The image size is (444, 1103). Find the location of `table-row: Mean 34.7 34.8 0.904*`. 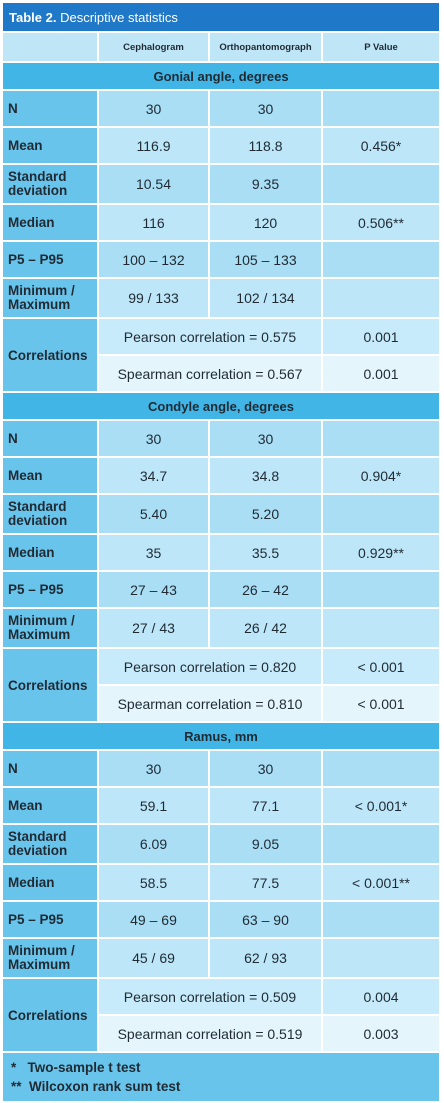

table-row: Mean 34.7 34.8 0.904* is located at coordinates (221, 476).